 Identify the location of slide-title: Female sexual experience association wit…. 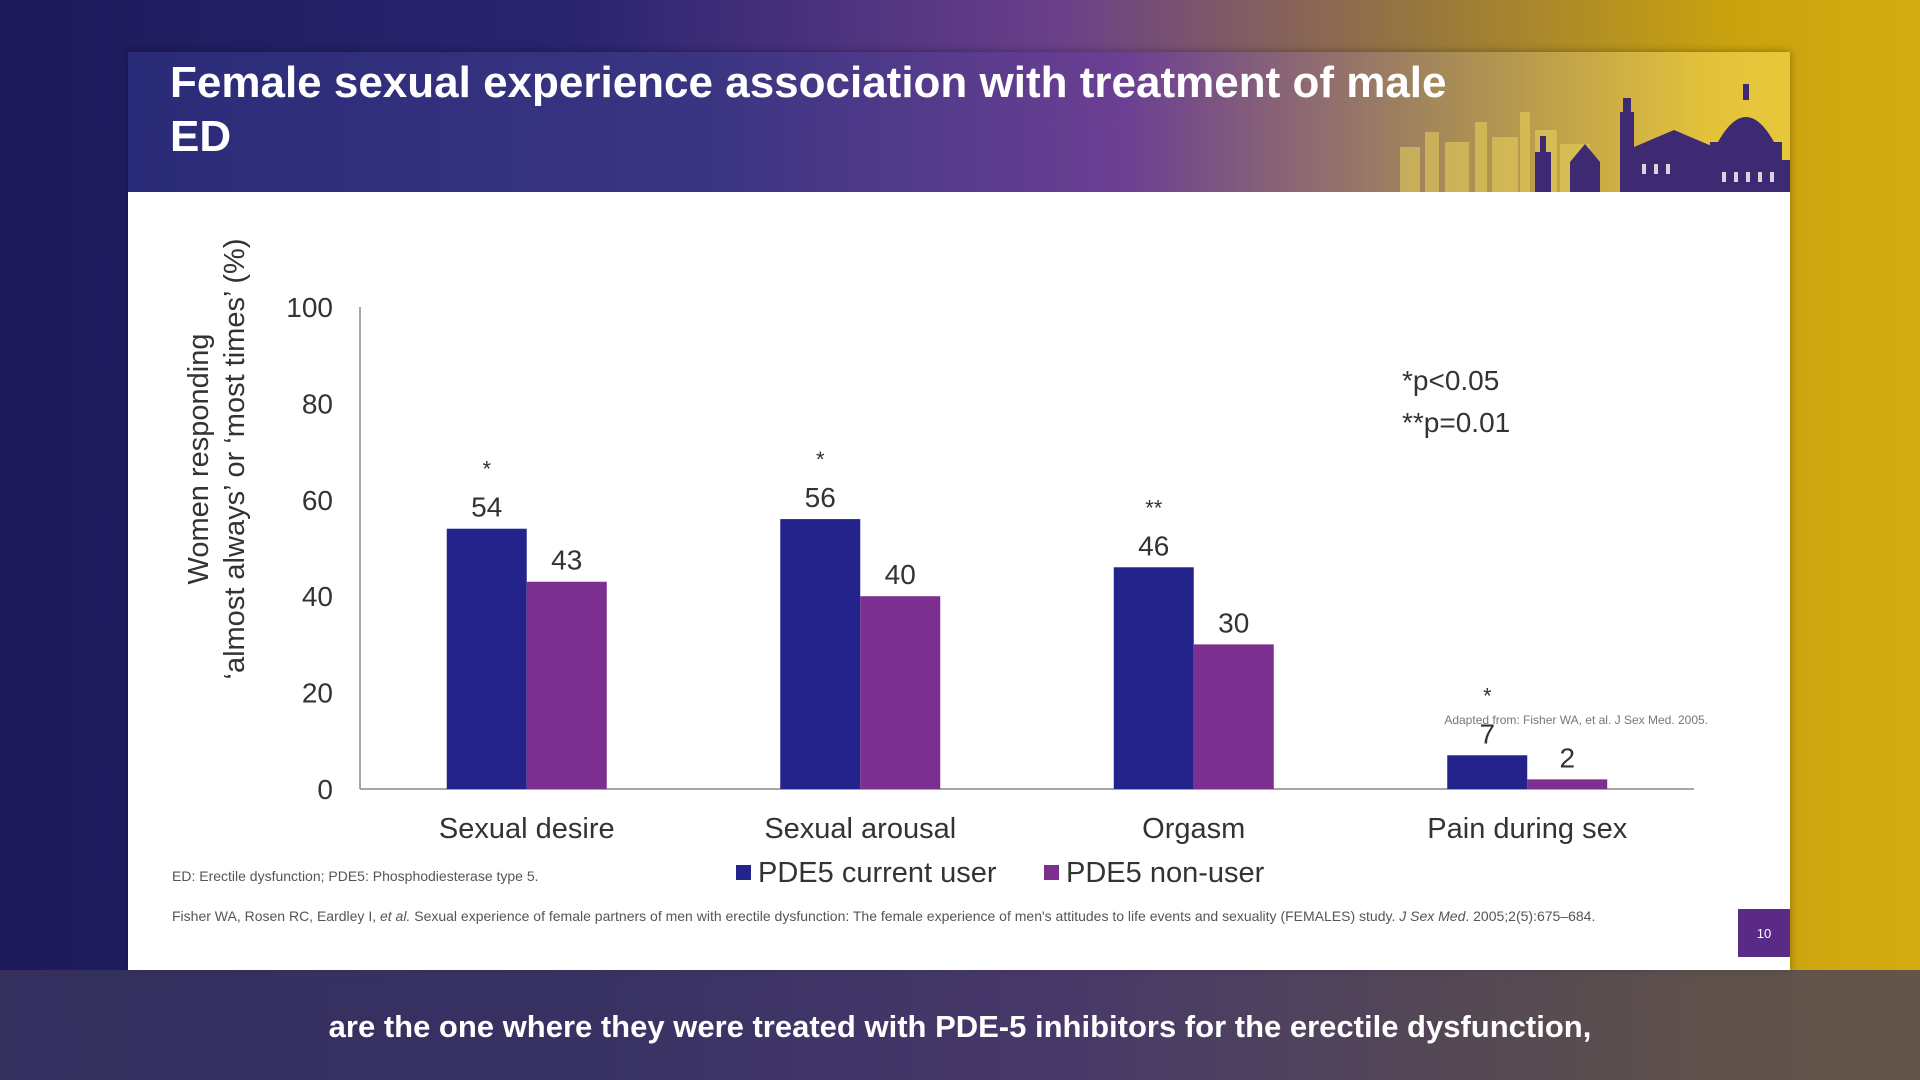
(808, 109).